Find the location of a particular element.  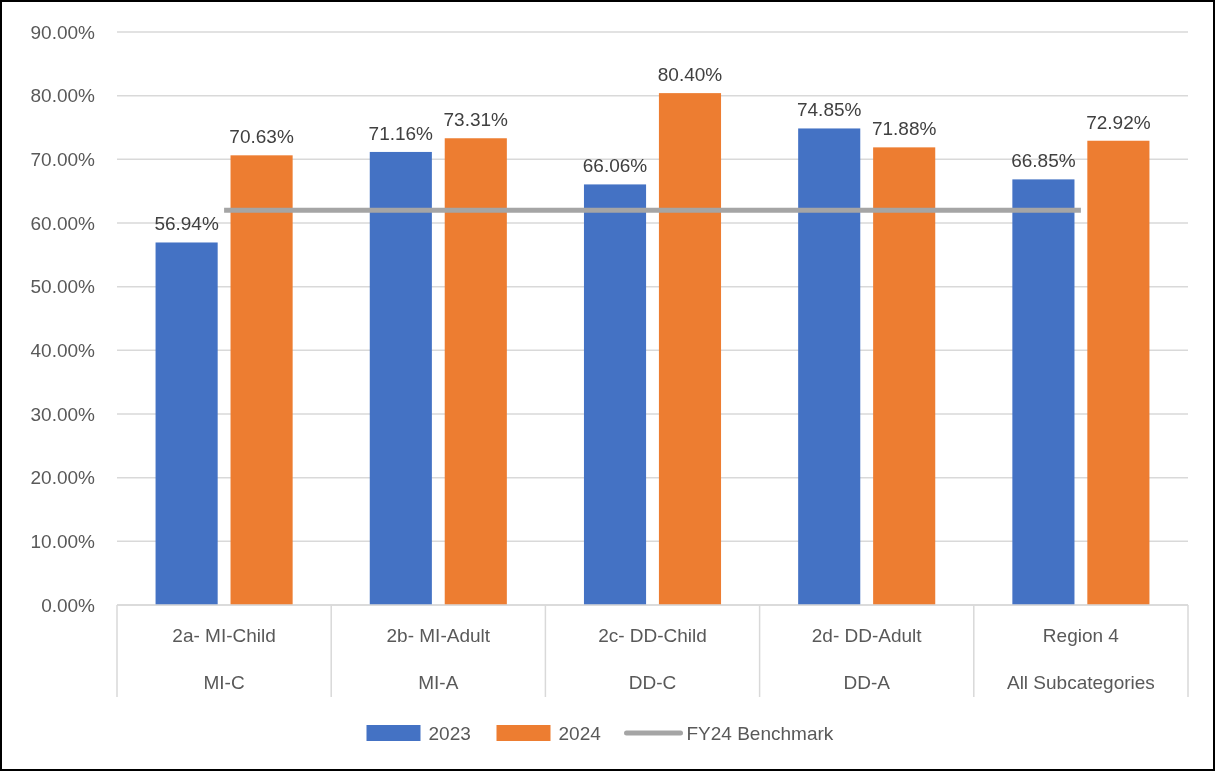

y-tick-label: 80.00% is located at coordinates (63, 96).